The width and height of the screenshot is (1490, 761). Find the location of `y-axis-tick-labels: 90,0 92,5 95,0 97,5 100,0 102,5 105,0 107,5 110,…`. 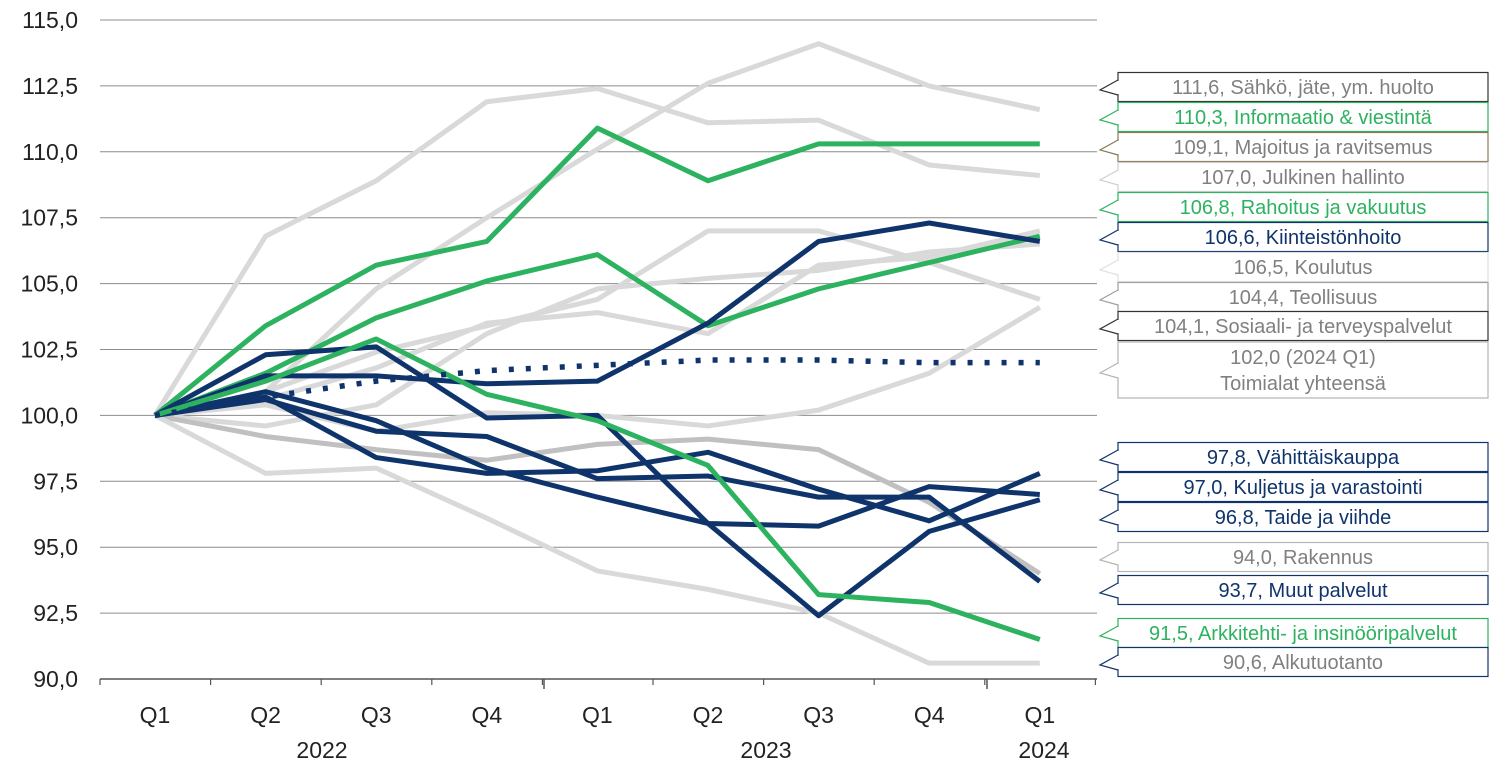

y-axis-tick-labels: 90,0 92,5 95,0 97,5 100,0 102,5 105,0 107,5 110,… is located at coordinates (49, 349).